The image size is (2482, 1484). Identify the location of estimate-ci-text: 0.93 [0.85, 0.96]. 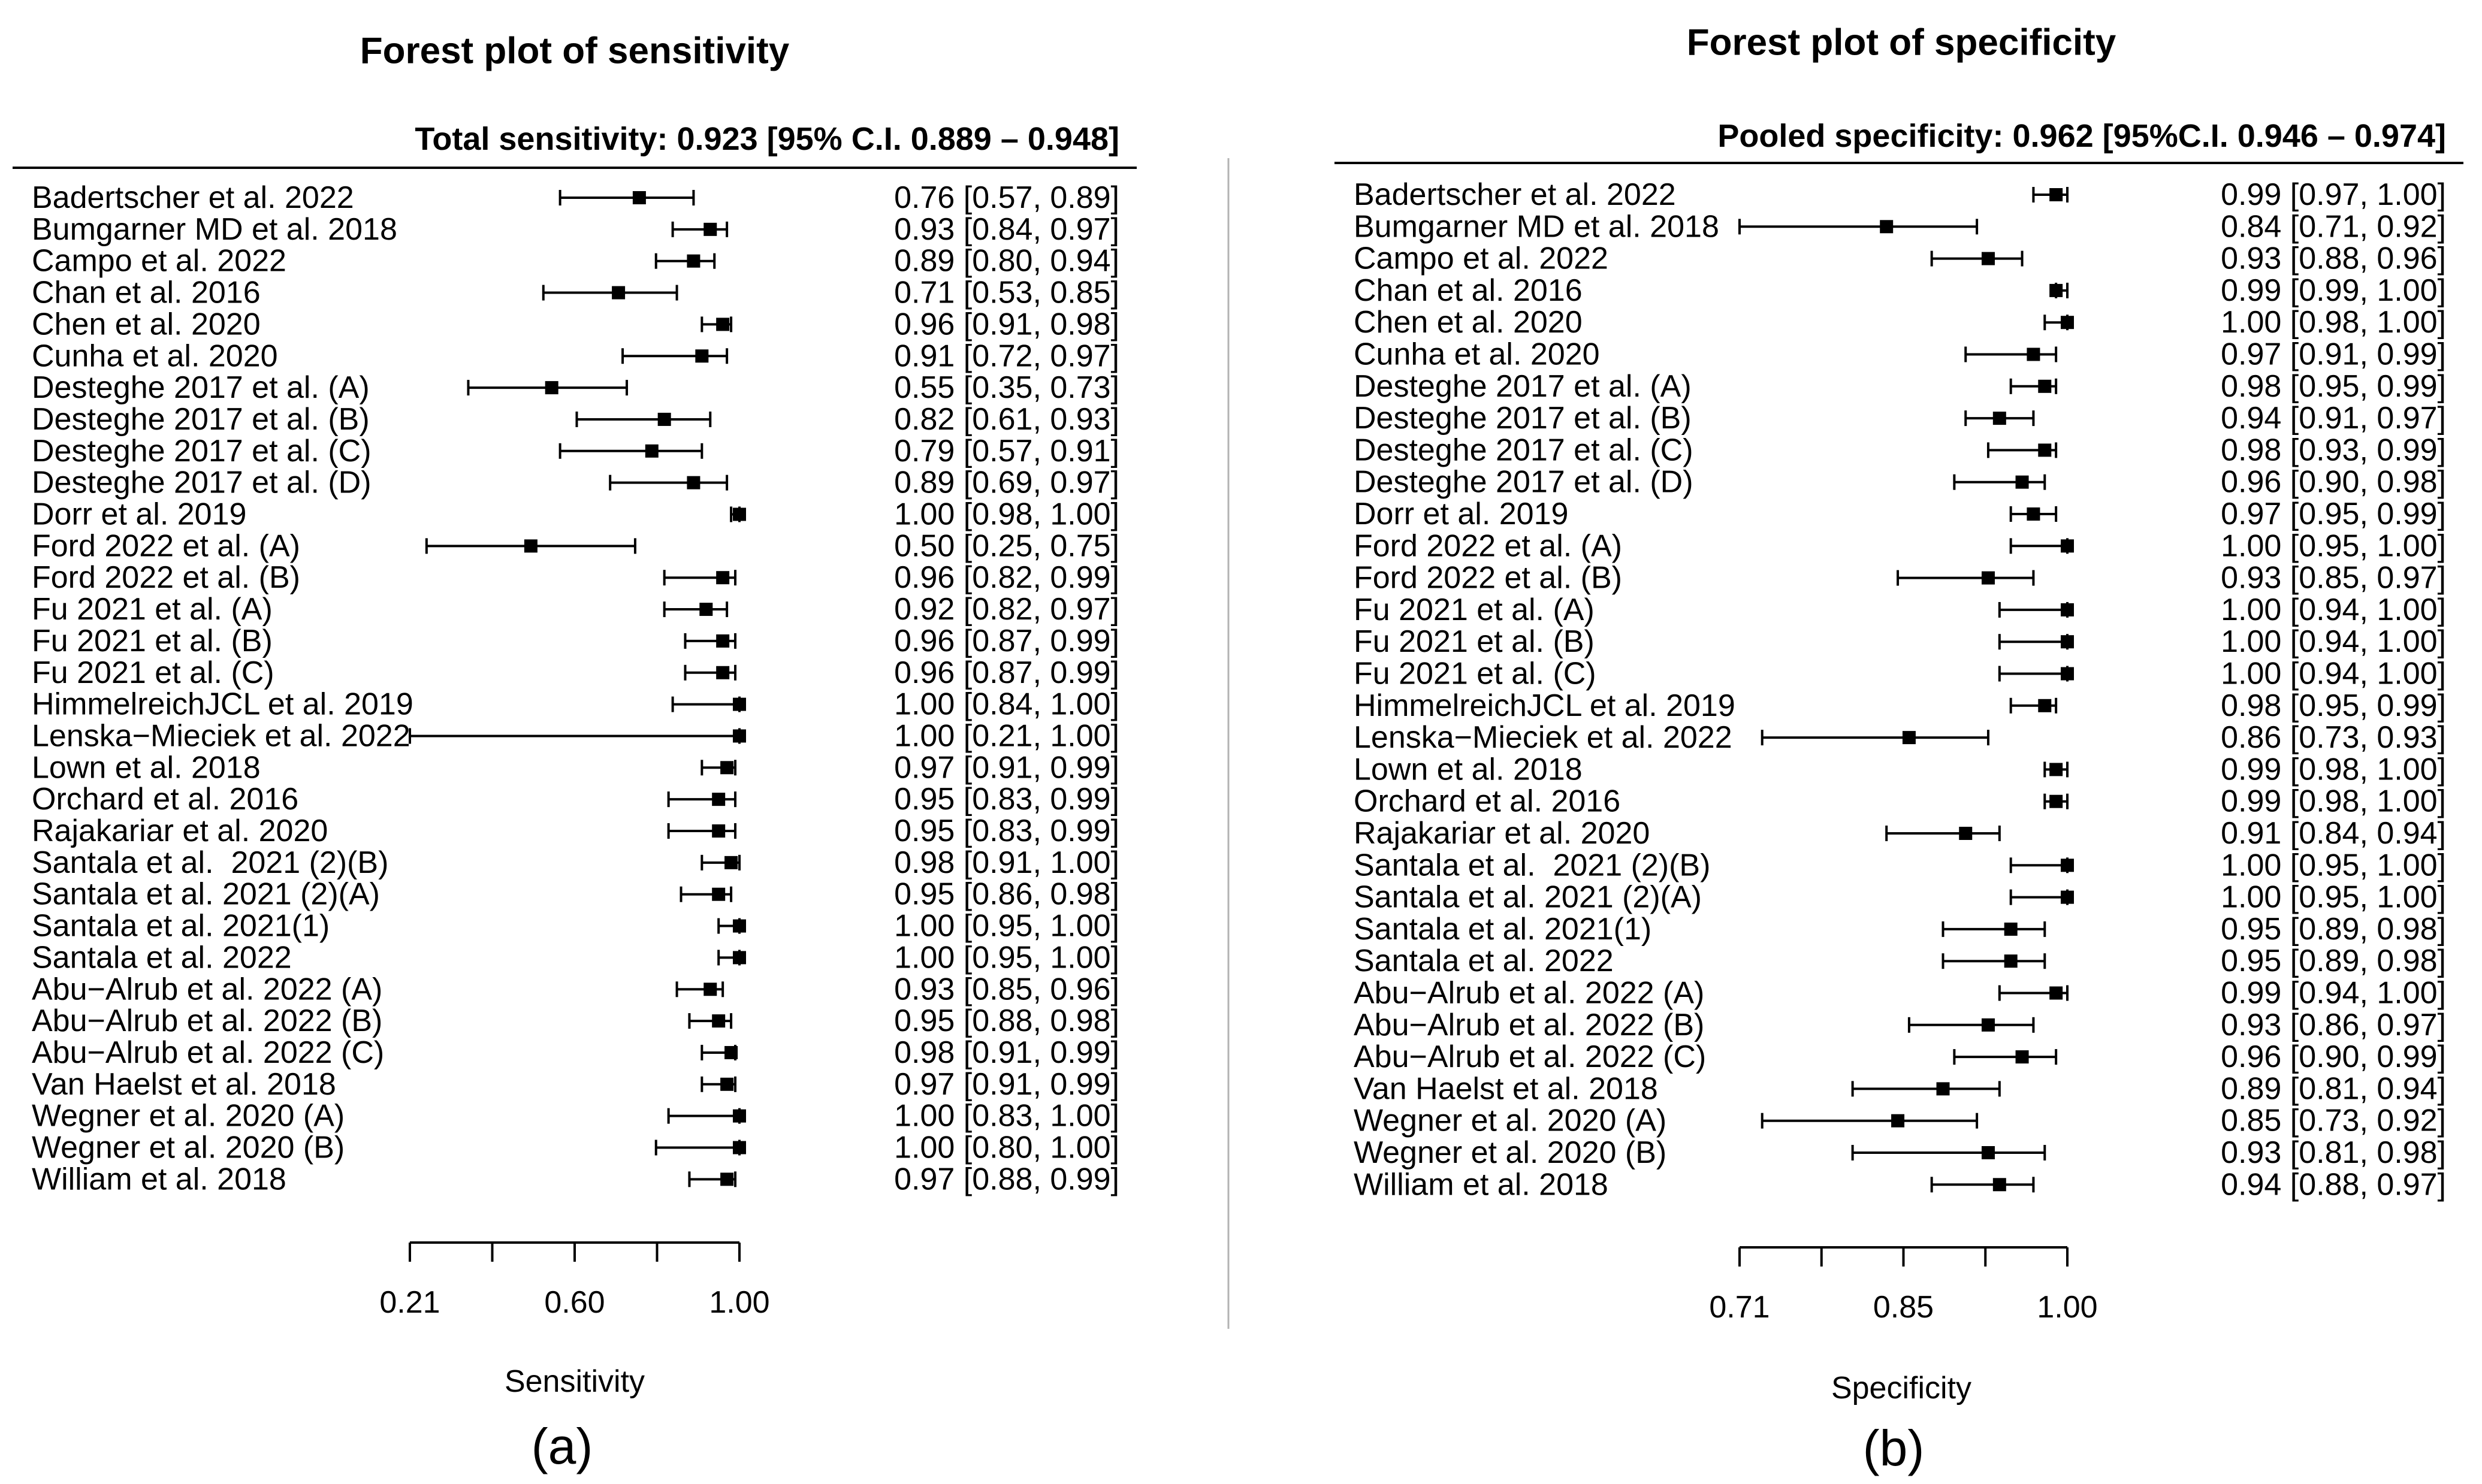
(1006, 989).